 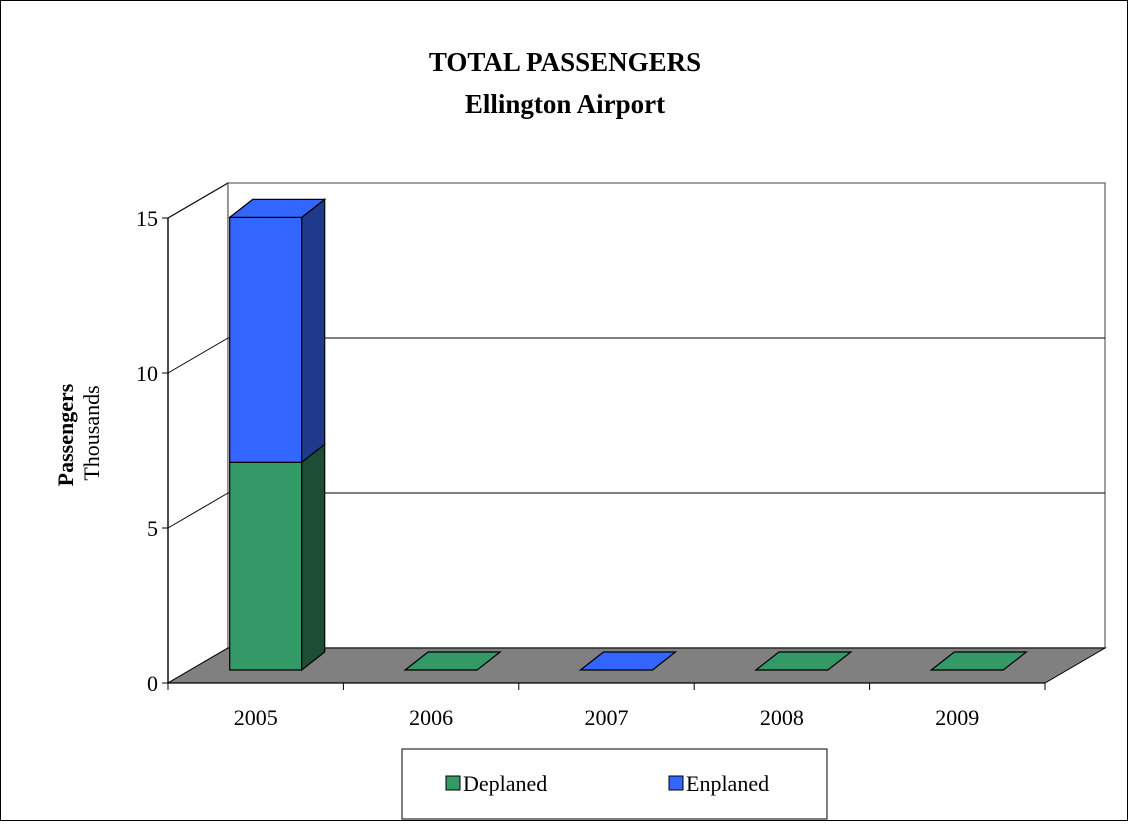 I want to click on x-tick-label: 2008, so click(x=782, y=717).